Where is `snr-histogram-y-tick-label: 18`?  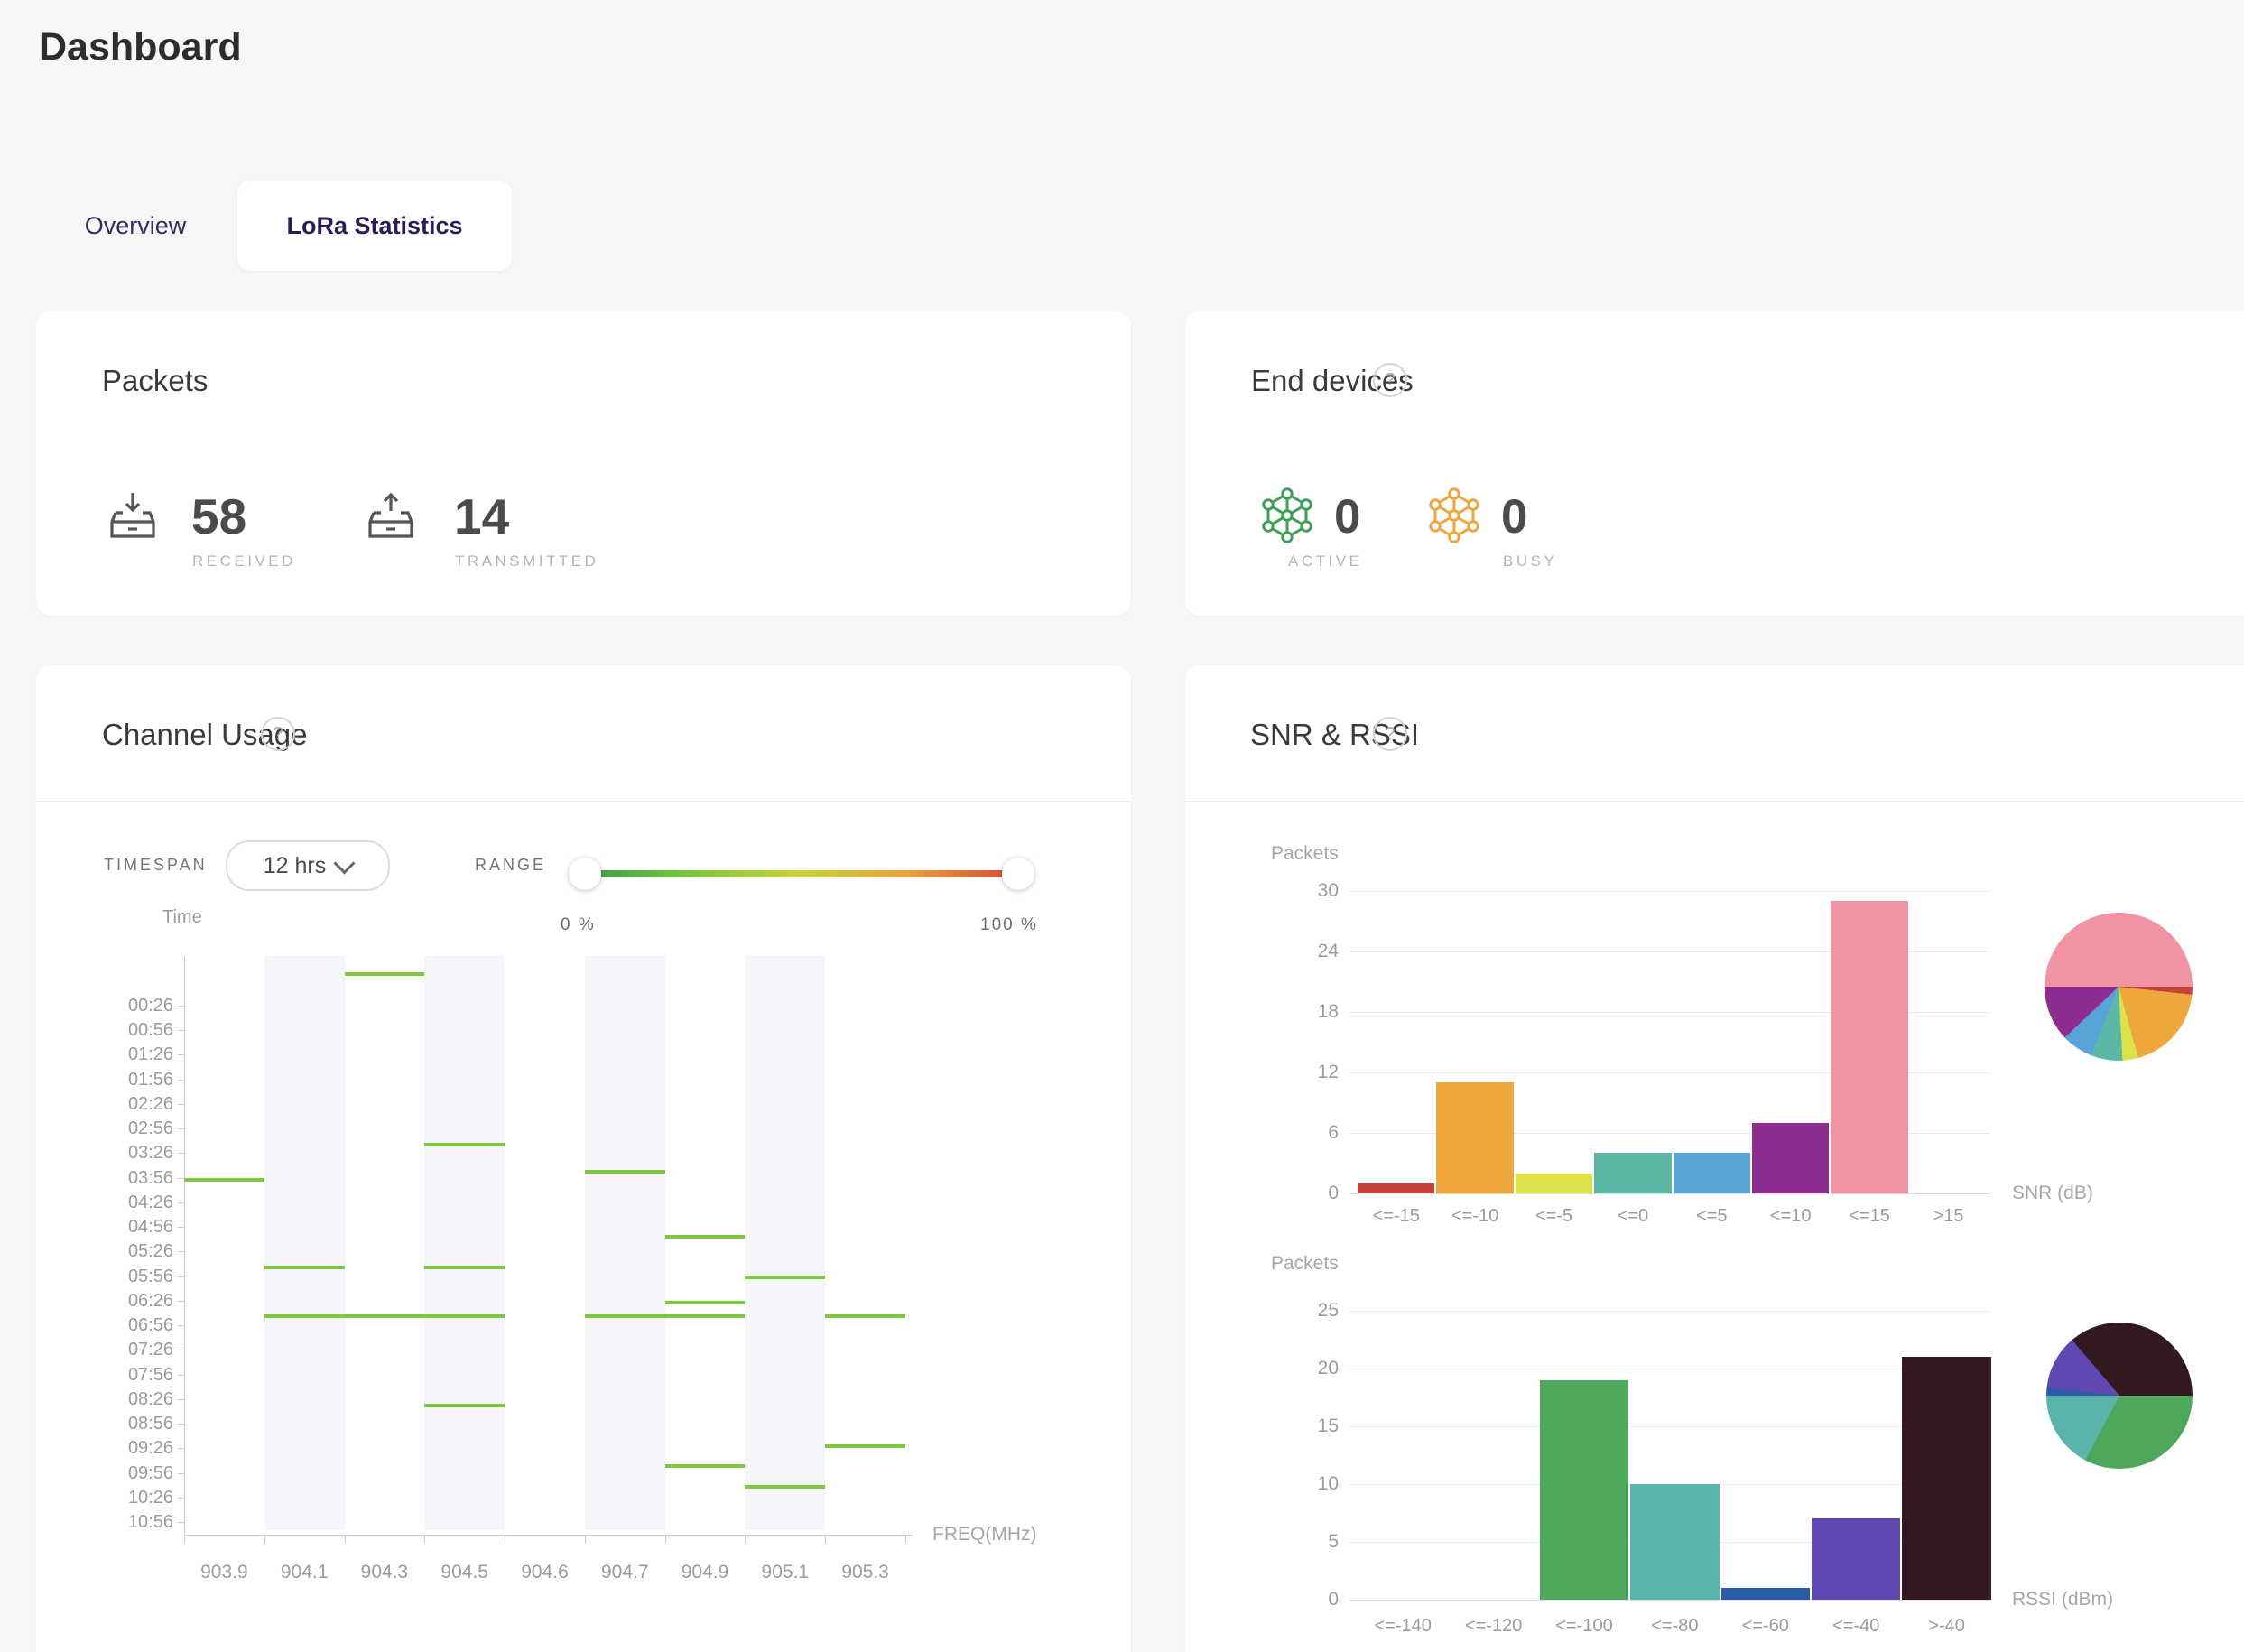 snr-histogram-y-tick-label: 18 is located at coordinates (1328, 1011).